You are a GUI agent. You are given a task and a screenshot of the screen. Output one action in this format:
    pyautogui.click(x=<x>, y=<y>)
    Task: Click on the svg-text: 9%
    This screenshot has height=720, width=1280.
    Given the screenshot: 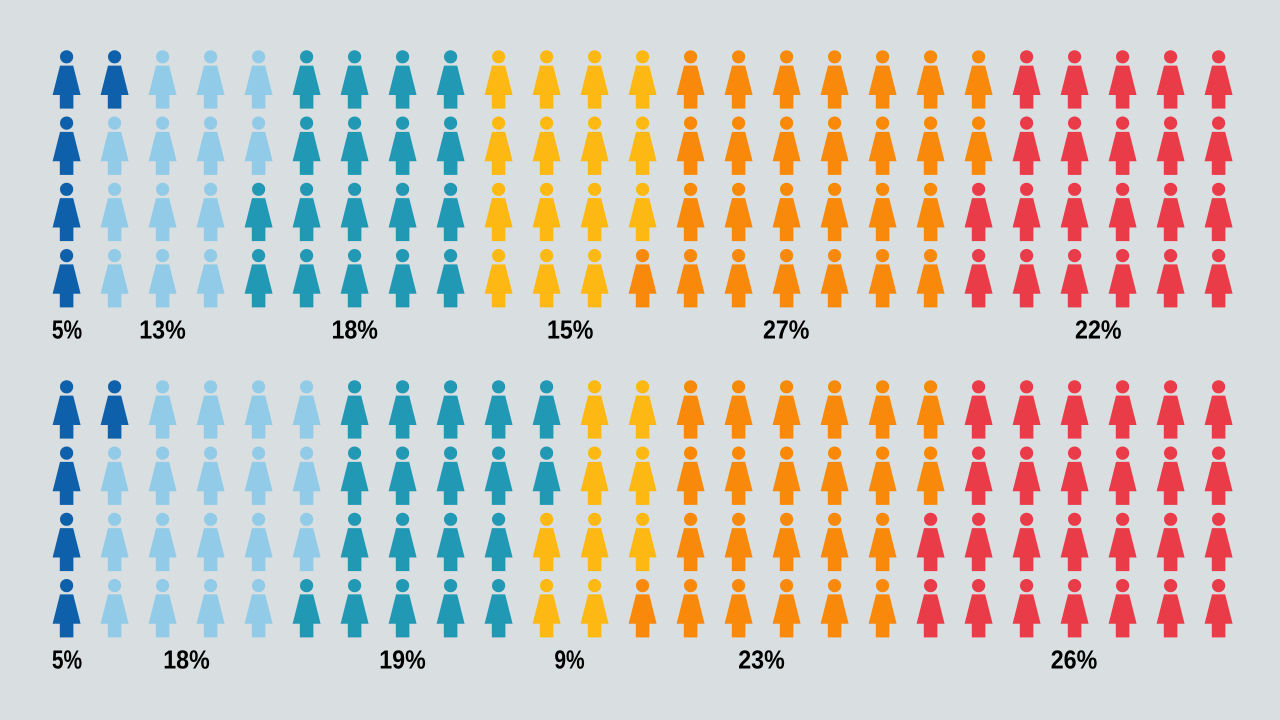 What is the action you would take?
    pyautogui.click(x=569, y=659)
    